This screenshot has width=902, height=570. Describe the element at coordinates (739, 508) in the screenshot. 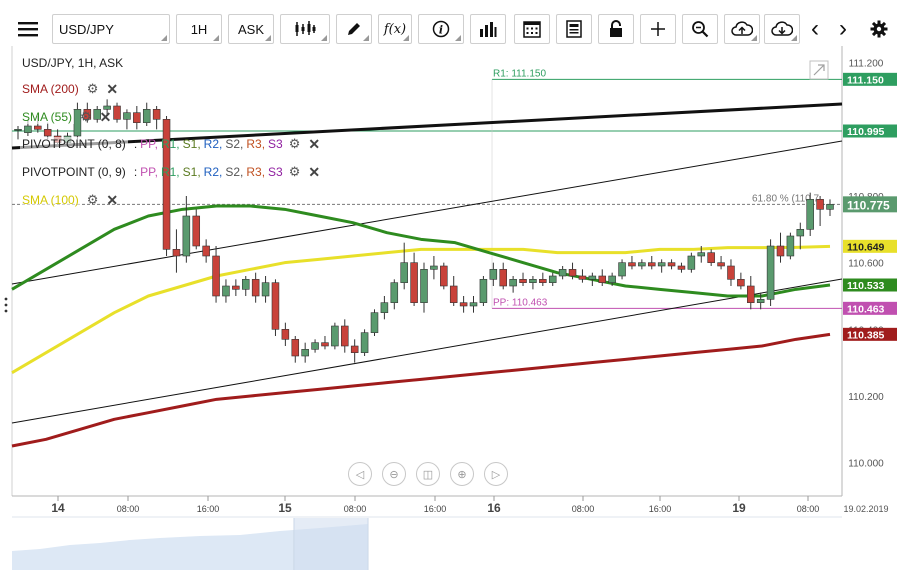

I see `x-tick-label: 19` at that location.